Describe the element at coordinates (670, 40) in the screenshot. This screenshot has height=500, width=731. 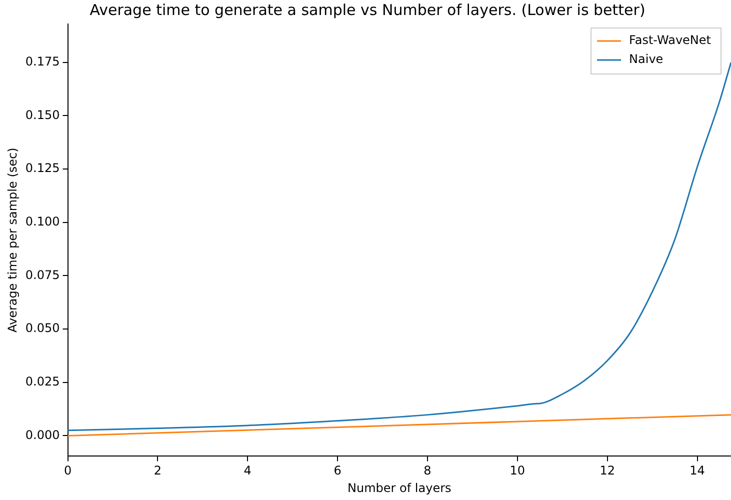
I see `legend-label: Fast-WaveNet` at that location.